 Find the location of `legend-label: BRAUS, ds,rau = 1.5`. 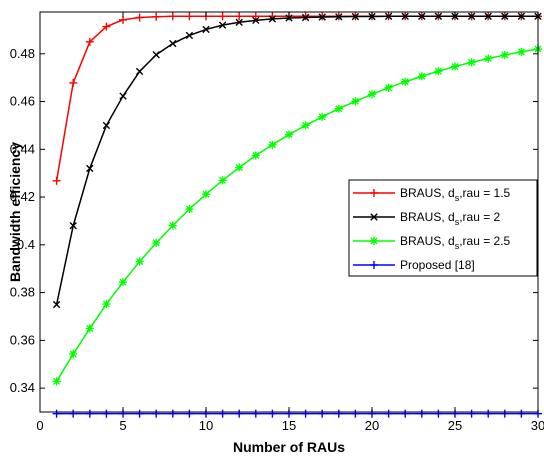

legend-label: BRAUS, ds,rau = 1.5 is located at coordinates (455, 194).